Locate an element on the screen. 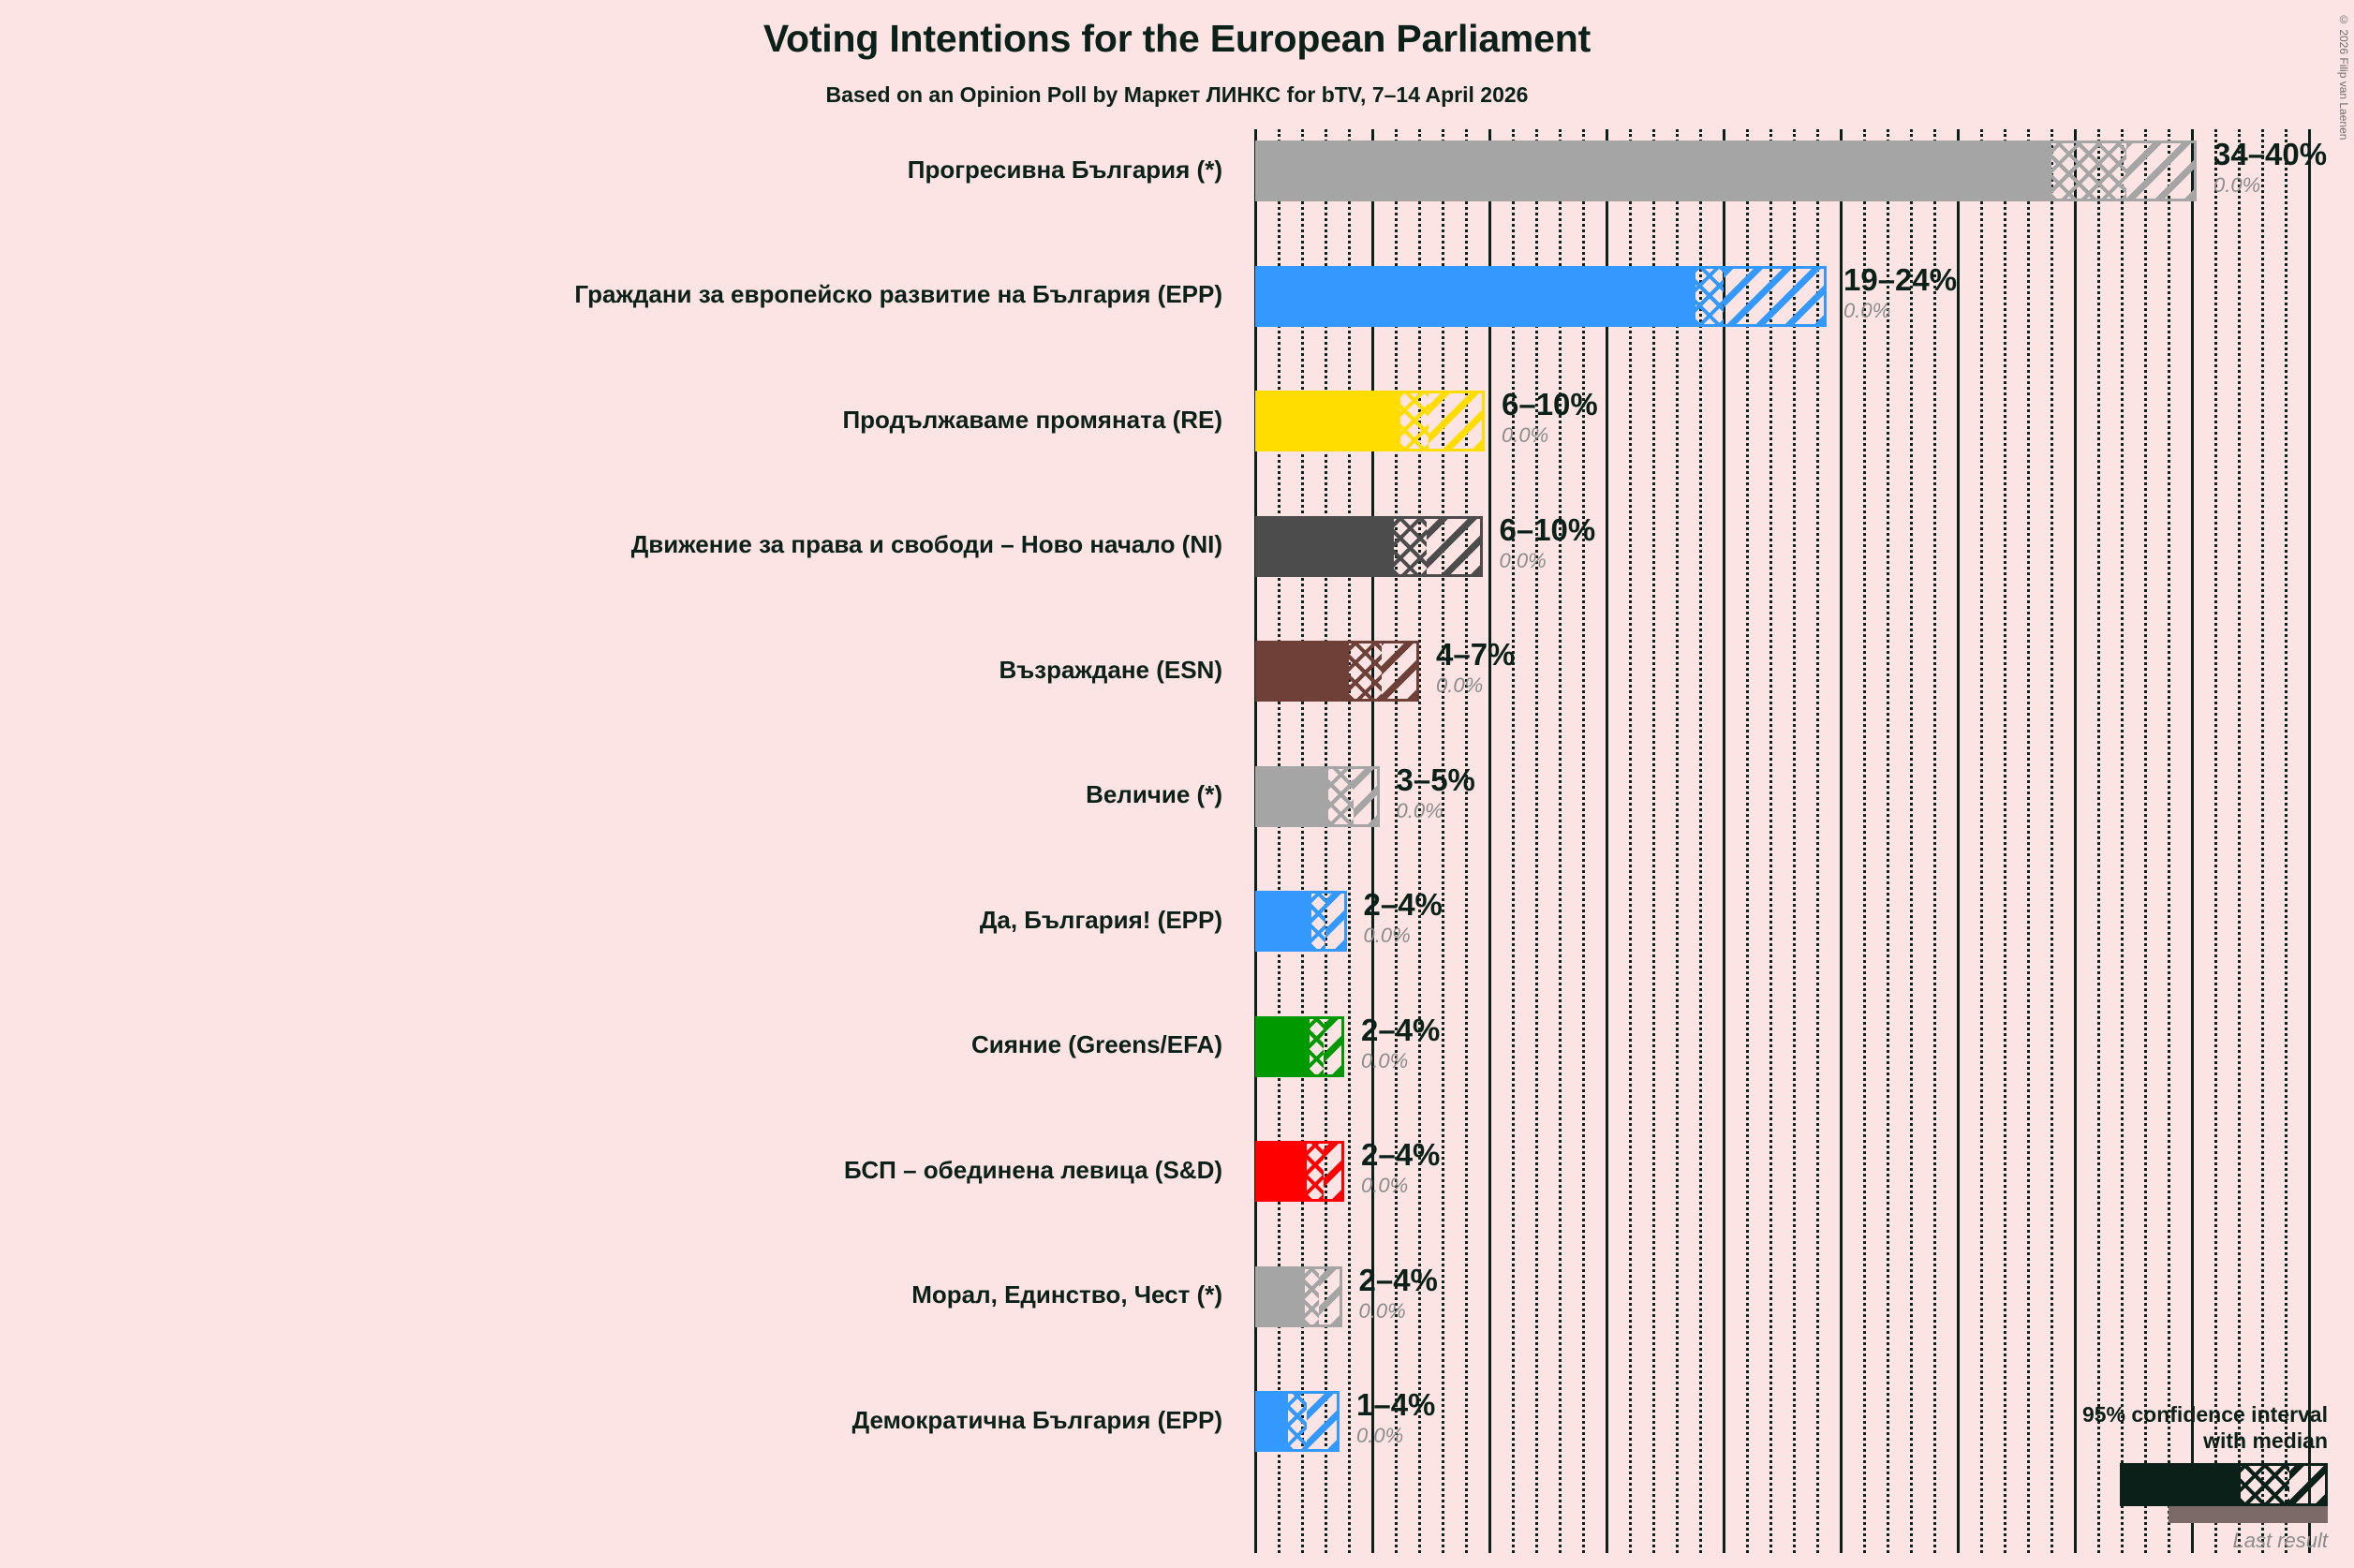 This screenshot has height=1568, width=2354. party-label: Продължаваме промяната (RE) is located at coordinates (1032, 419).